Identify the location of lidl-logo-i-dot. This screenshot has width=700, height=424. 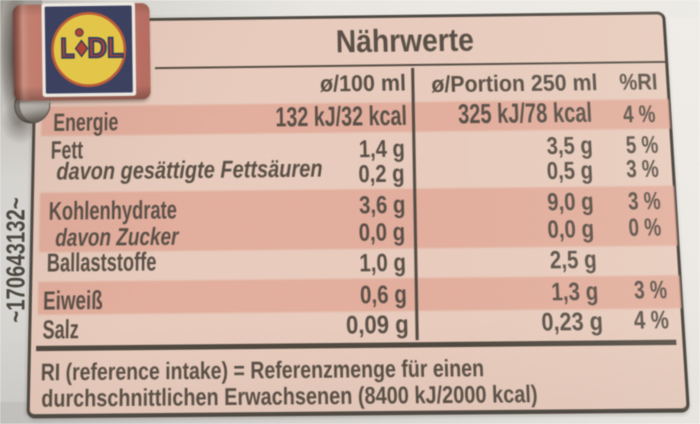
(79, 32).